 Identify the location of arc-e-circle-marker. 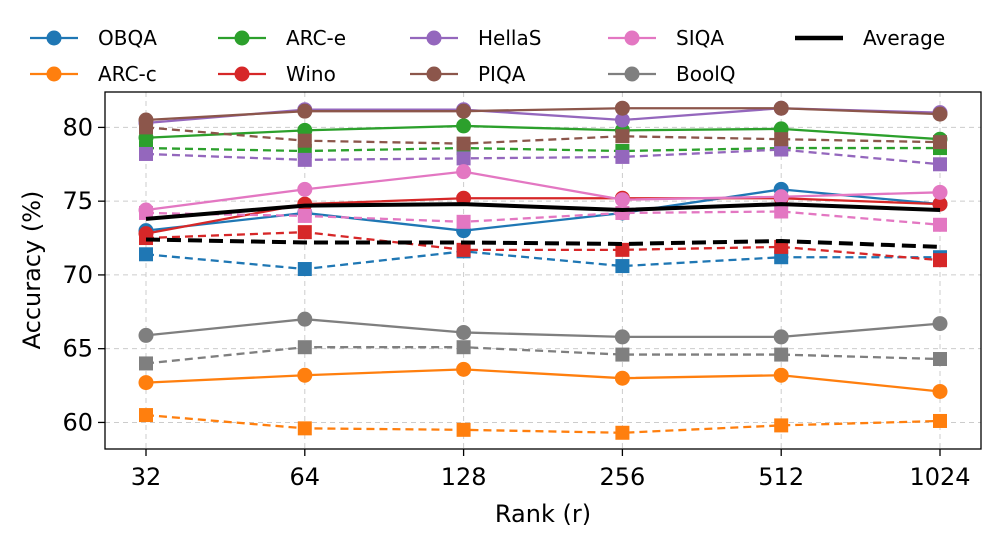
(464, 126).